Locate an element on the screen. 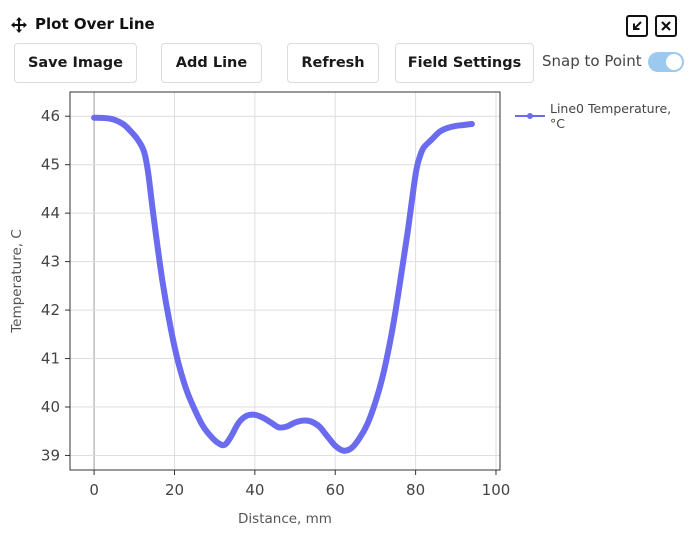  save-image-button: Save Image is located at coordinates (75, 63).